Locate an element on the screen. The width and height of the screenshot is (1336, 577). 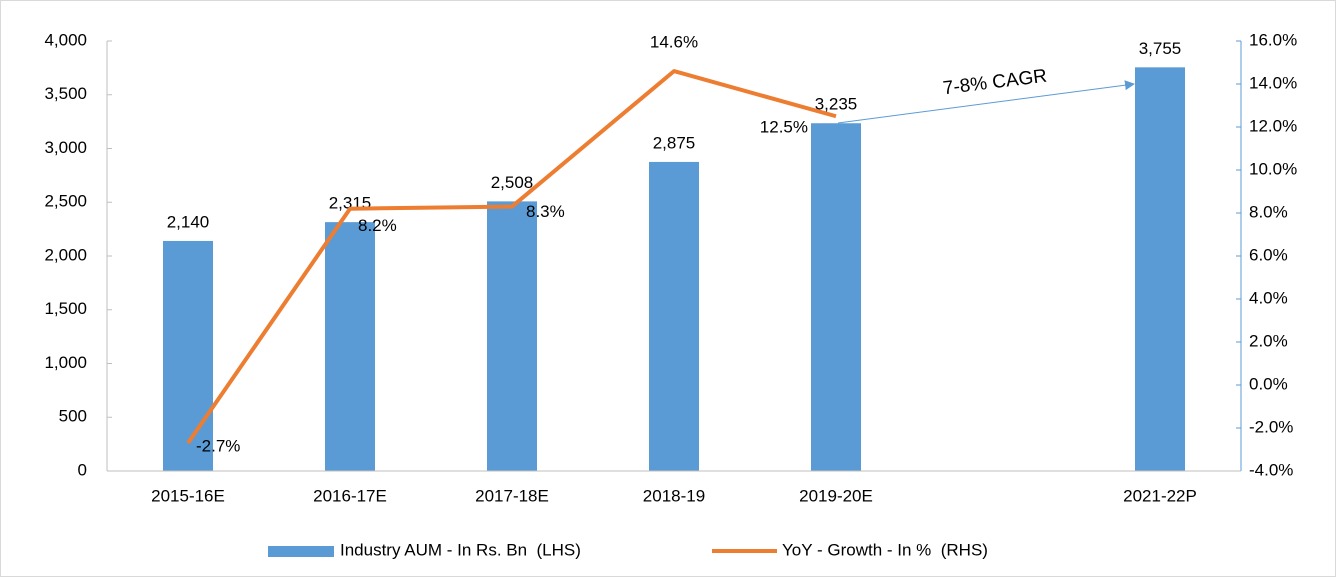
y2-tick-label: 10.0% is located at coordinates (1273, 168).